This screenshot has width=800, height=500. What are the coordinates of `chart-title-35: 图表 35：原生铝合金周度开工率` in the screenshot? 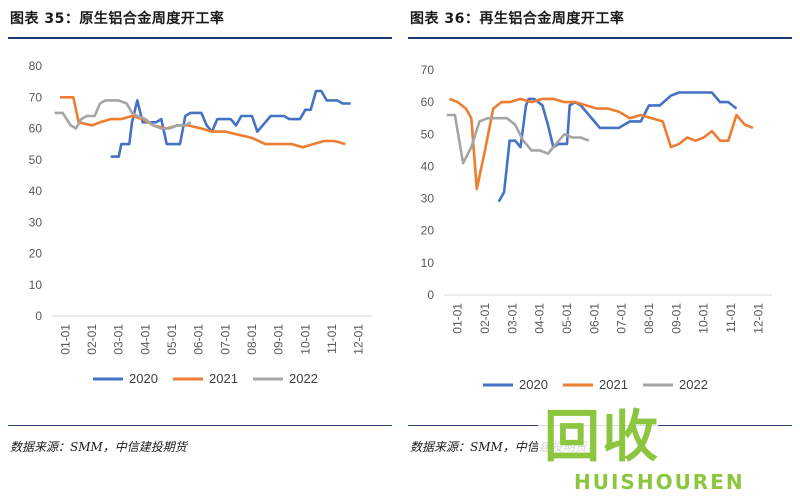 It's located at (117, 19).